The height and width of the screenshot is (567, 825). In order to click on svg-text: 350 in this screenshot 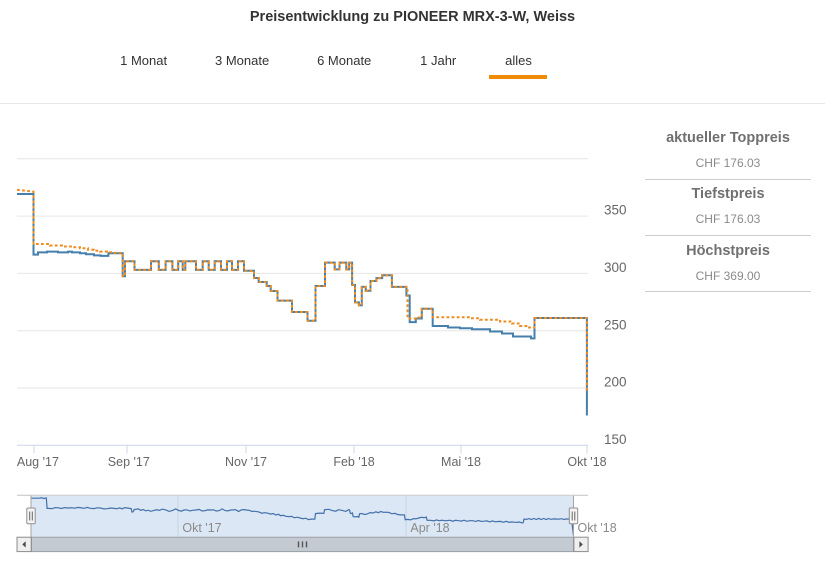, I will do `click(615, 210)`.